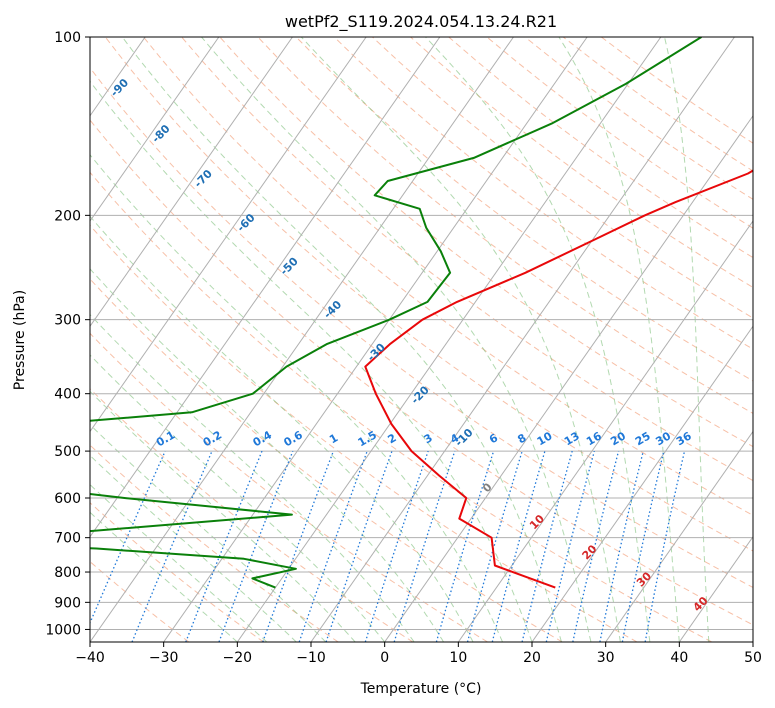 This screenshot has width=775, height=708. What do you see at coordinates (679, 658) in the screenshot?
I see `x-tick-label: 40` at bounding box center [679, 658].